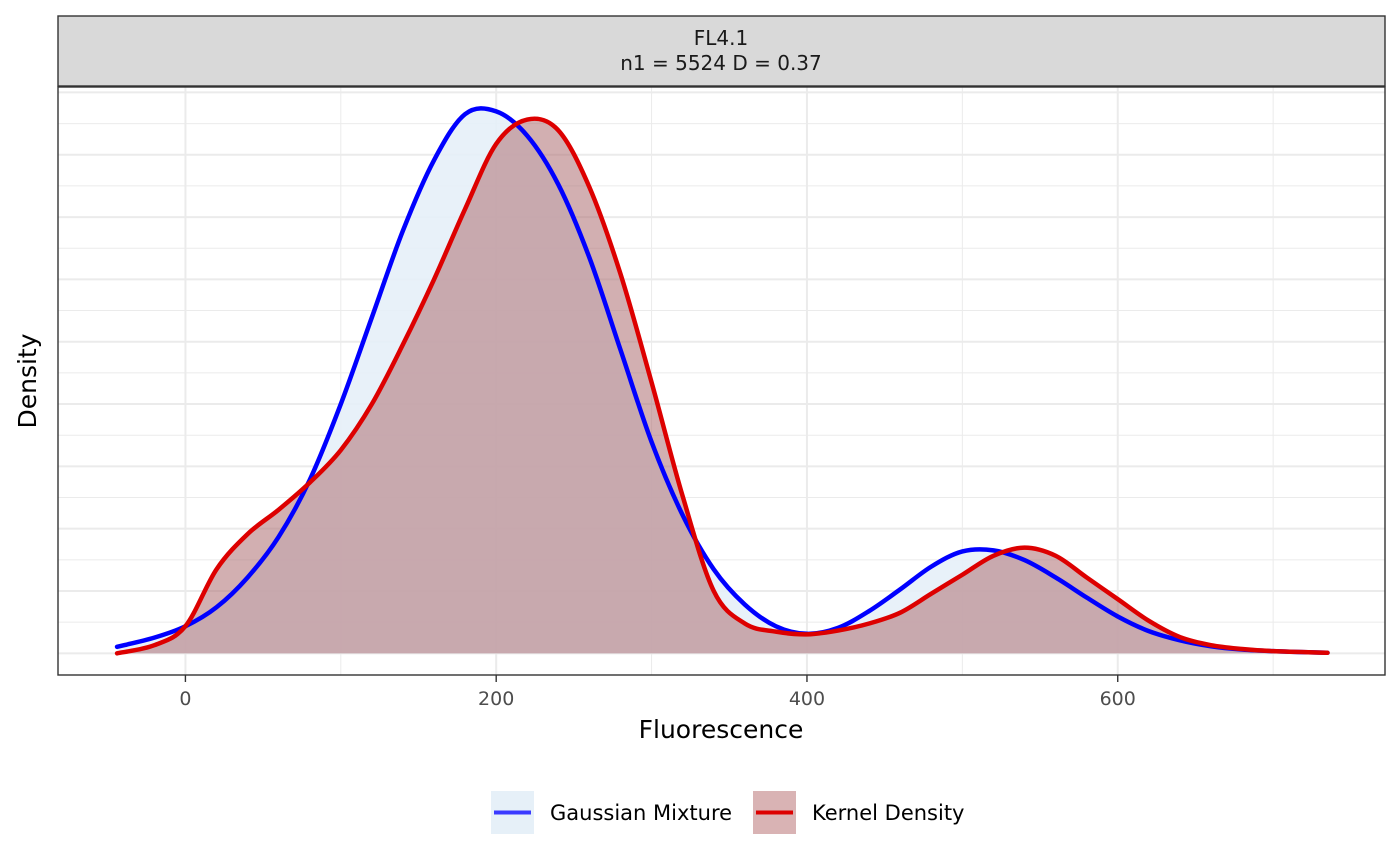 The image size is (1400, 865). I want to click on x-axis: 0 200 400 600, so click(657, 692).